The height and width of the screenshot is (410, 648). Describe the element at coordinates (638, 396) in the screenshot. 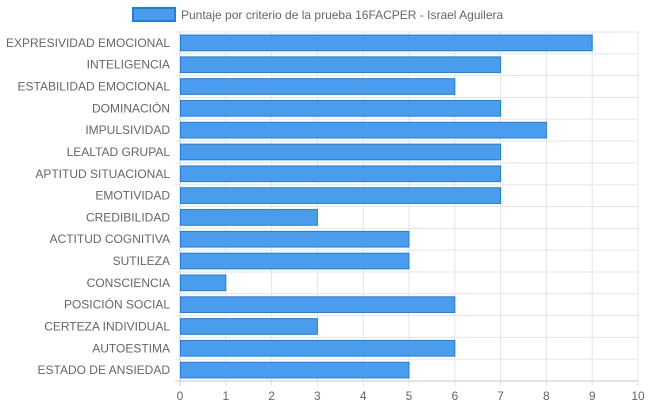

I see `x-tick-label-10: 10` at that location.